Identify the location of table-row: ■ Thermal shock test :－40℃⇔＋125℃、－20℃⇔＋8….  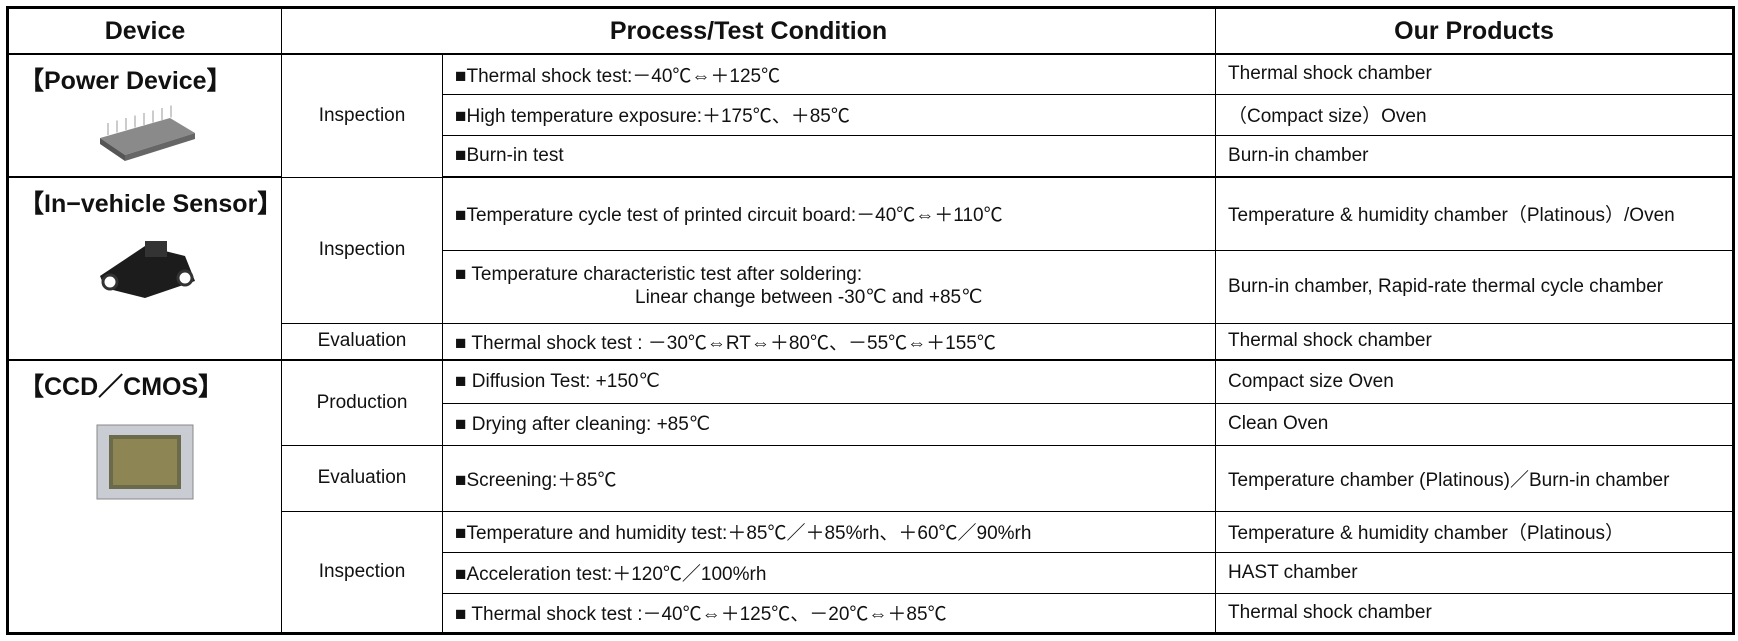
(871, 613).